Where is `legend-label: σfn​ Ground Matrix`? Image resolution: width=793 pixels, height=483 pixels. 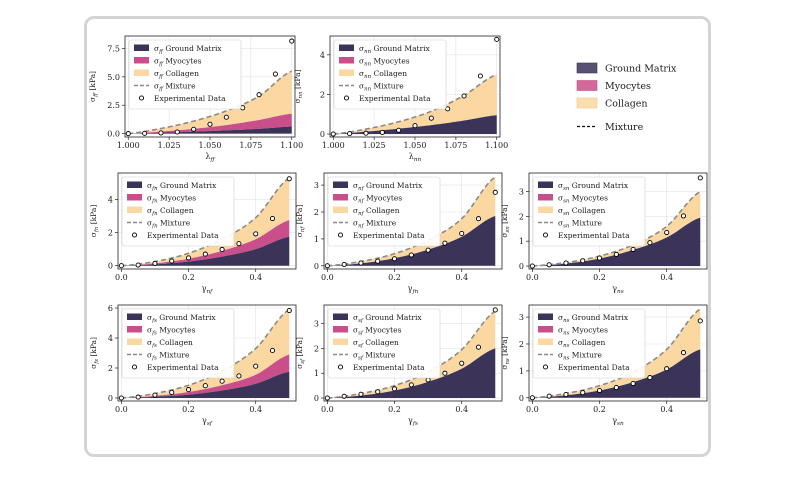
legend-label: σfn​ Ground Matrix is located at coordinates (182, 186).